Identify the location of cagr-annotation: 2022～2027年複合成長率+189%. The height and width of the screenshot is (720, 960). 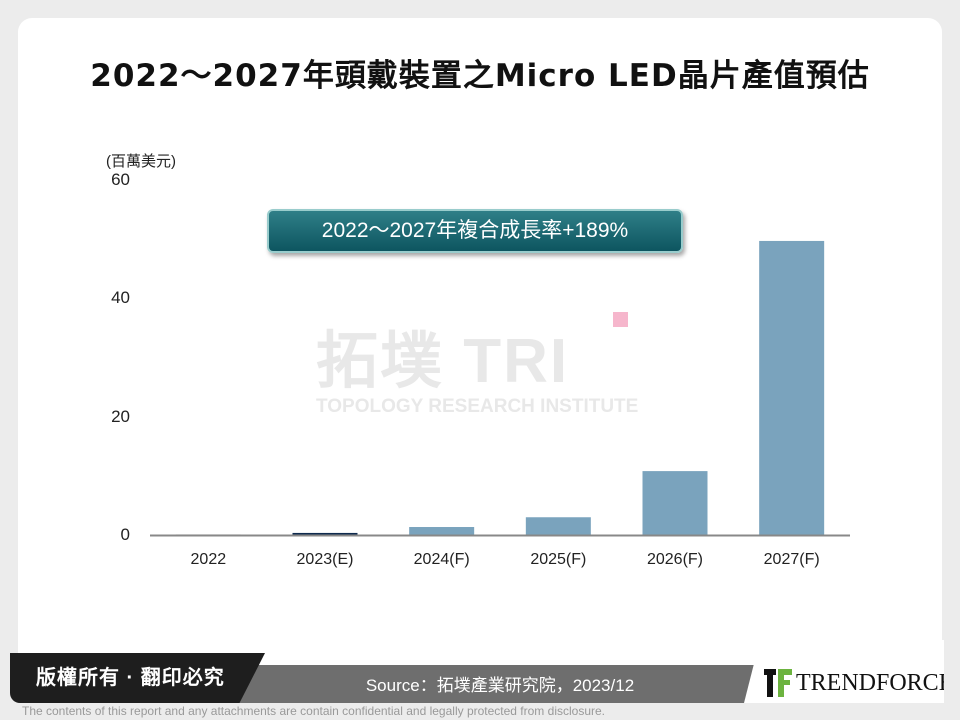
(475, 231).